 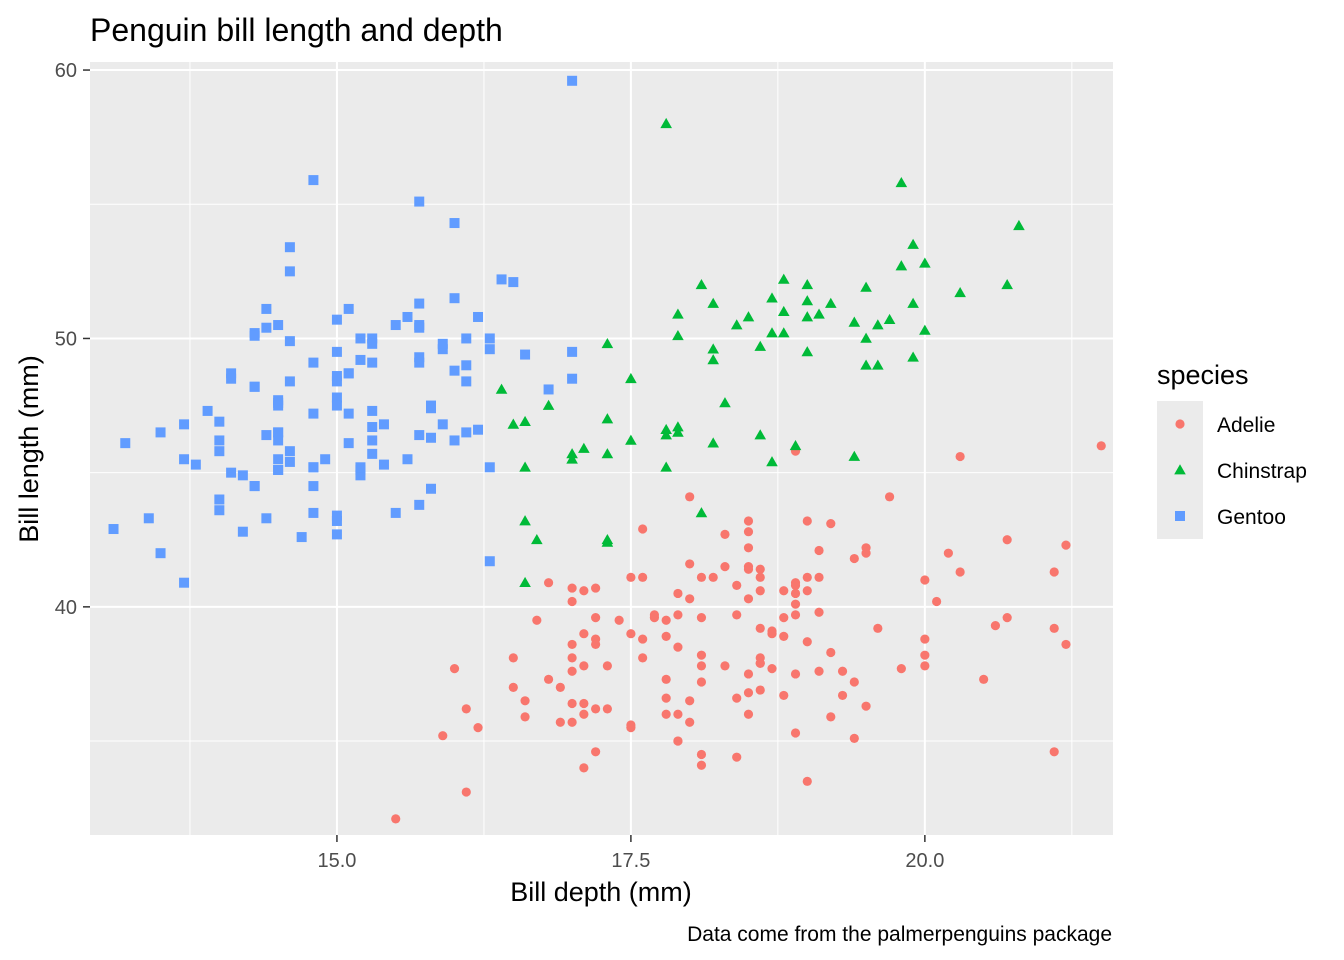 What do you see at coordinates (29, 449) in the screenshot?
I see `y-axis-label: Bill length (mm)` at bounding box center [29, 449].